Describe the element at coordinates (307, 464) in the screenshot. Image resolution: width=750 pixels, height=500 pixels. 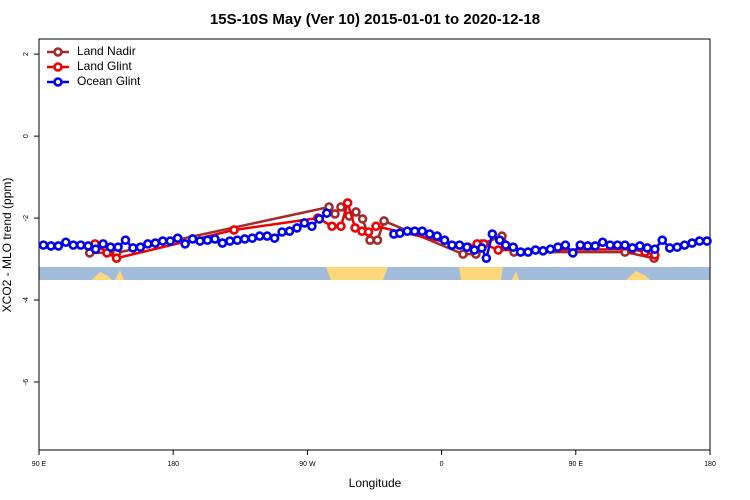
I see `x-tick-label: 90 W` at that location.